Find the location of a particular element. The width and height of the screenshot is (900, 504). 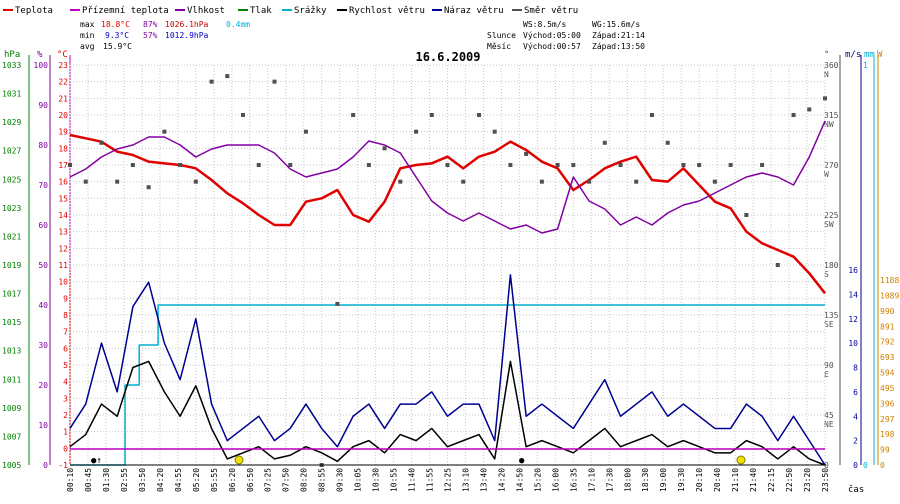

temp-tick: 13 is located at coordinates (63, 232).